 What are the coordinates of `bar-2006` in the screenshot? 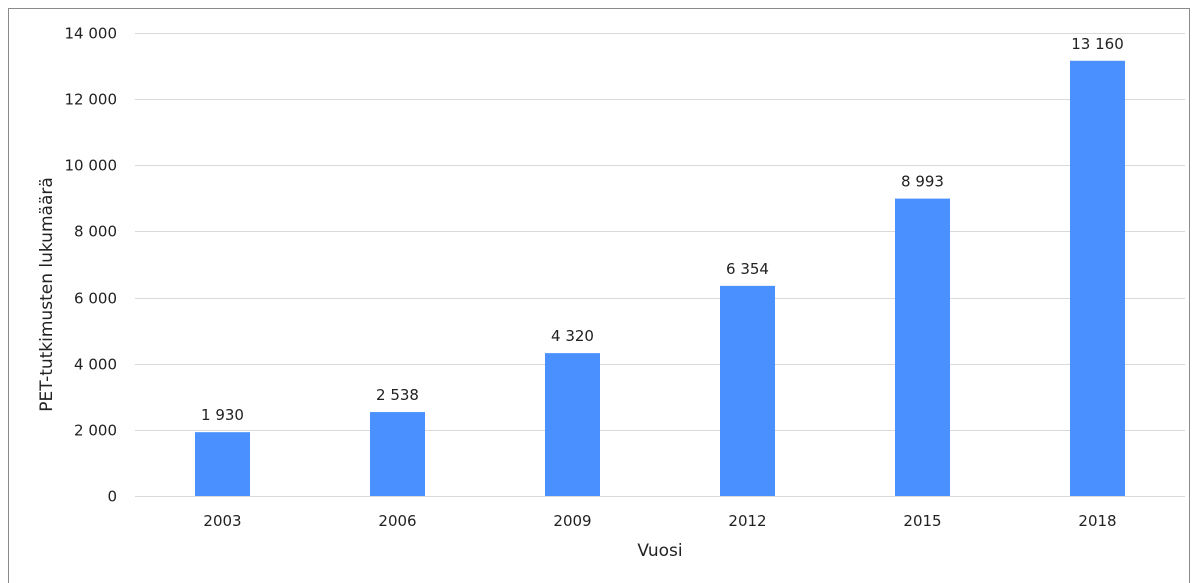 It's located at (397, 454).